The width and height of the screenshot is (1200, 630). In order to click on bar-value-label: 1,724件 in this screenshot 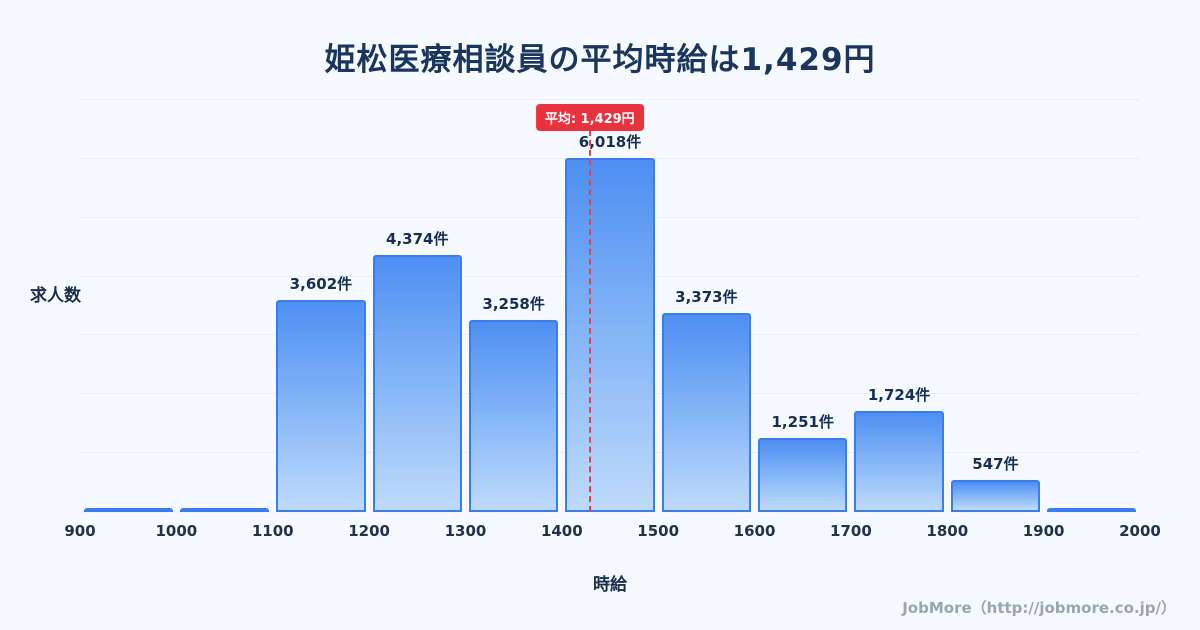, I will do `click(899, 394)`.